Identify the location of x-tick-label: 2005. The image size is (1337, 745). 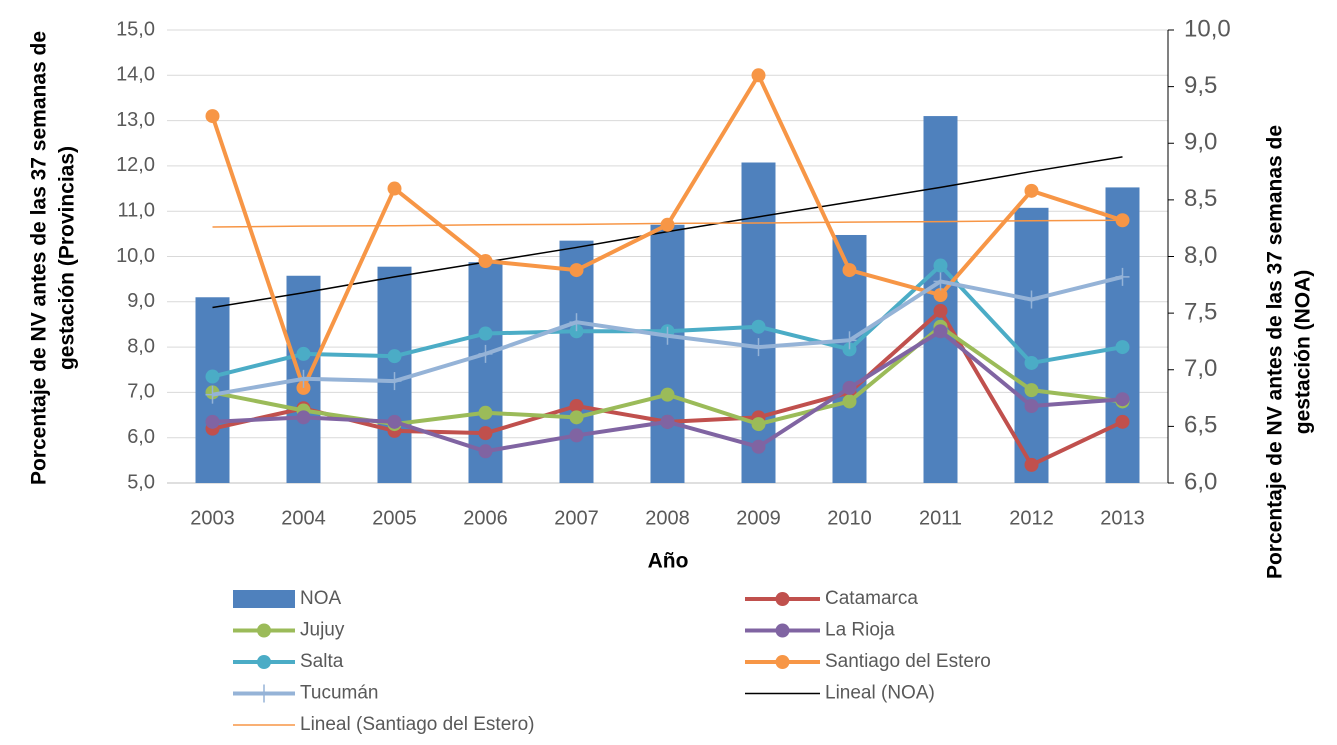
(394, 518).